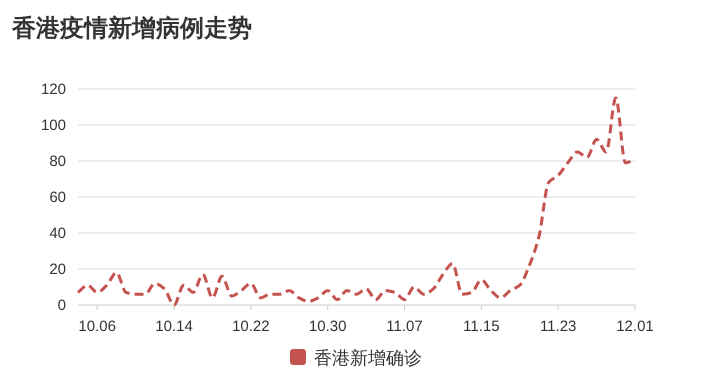  Describe the element at coordinates (327, 326) in the screenshot. I see `x-tick-label: 10.30` at that location.